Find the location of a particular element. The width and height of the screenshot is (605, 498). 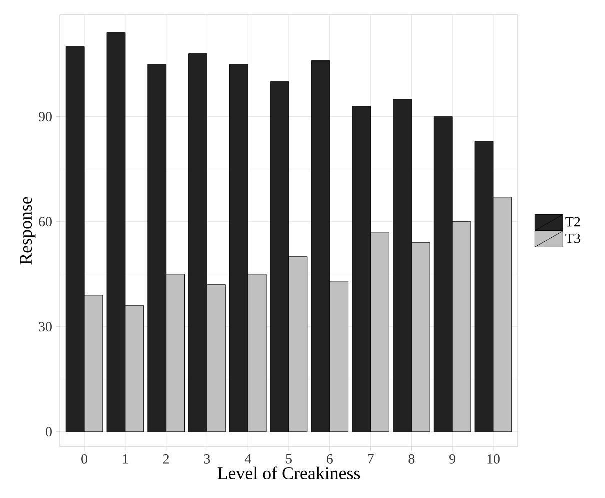

y-tick-label: 90 is located at coordinates (45, 117).